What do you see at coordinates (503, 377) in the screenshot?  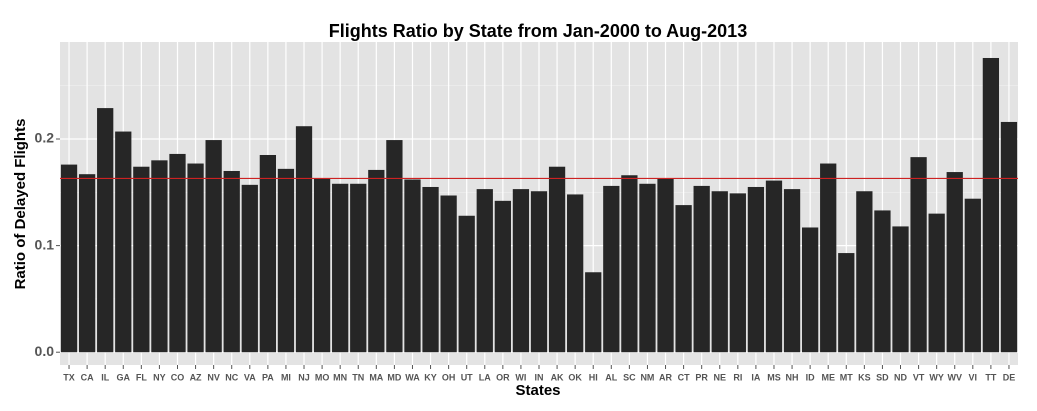 I see `x-tick-label: OR` at bounding box center [503, 377].